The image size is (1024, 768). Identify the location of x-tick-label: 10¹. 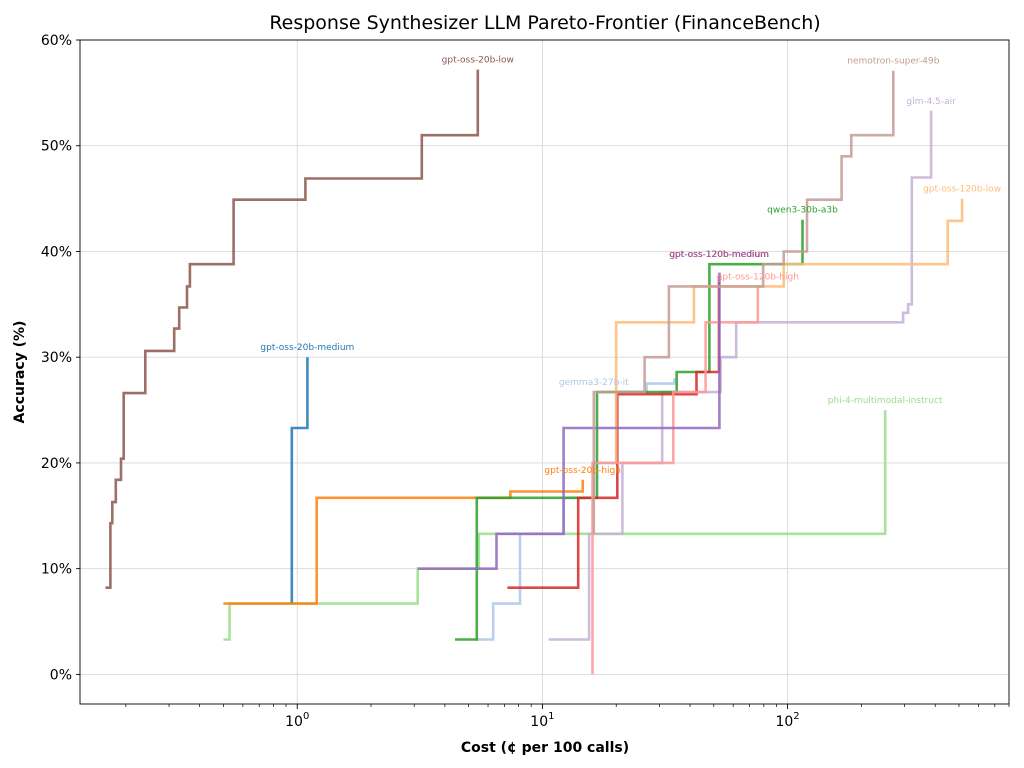
(542, 720).